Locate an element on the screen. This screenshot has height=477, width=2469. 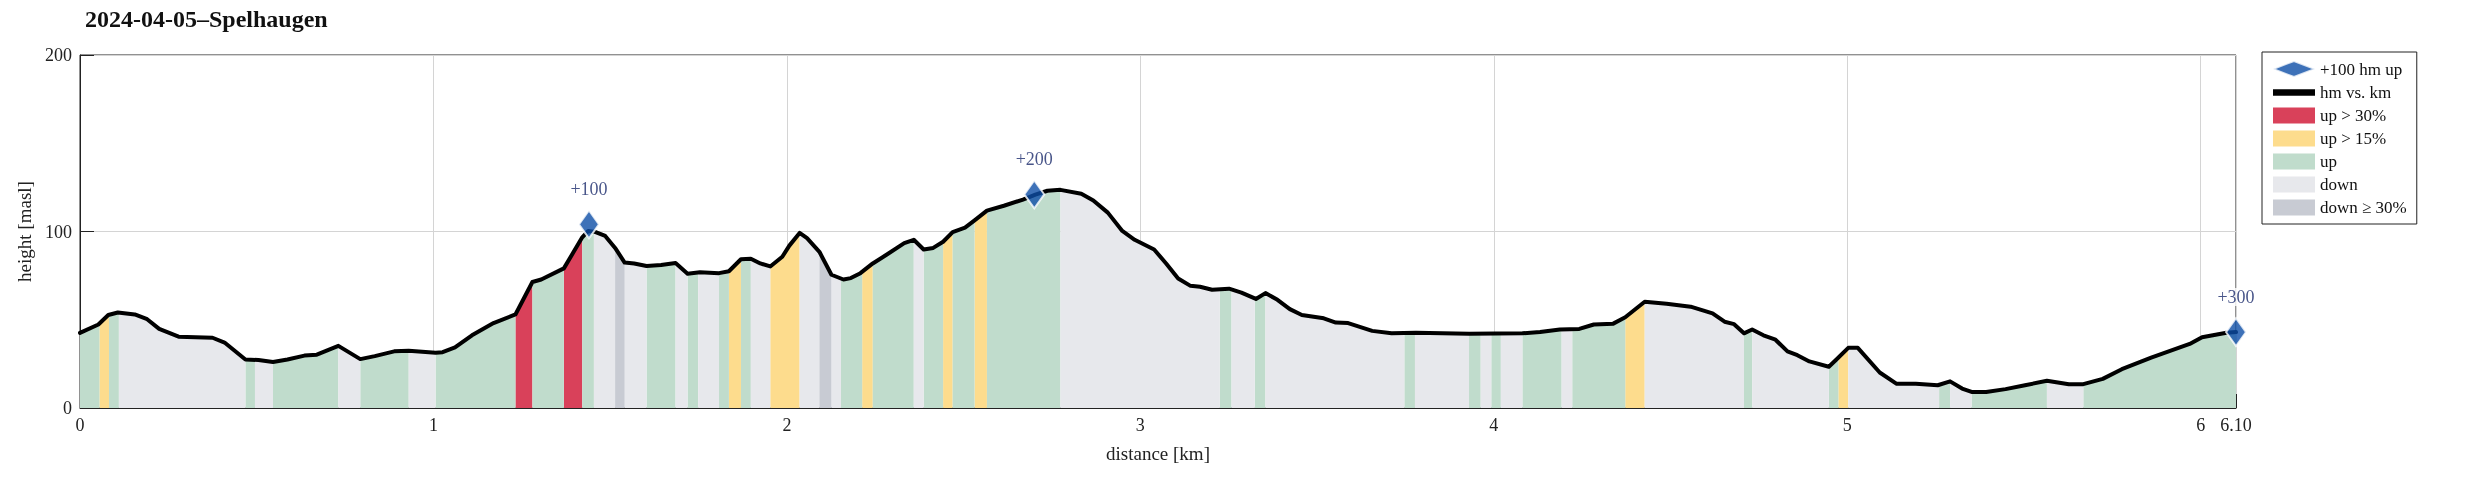
legend-label: down ≥ 30% is located at coordinates (2363, 207).